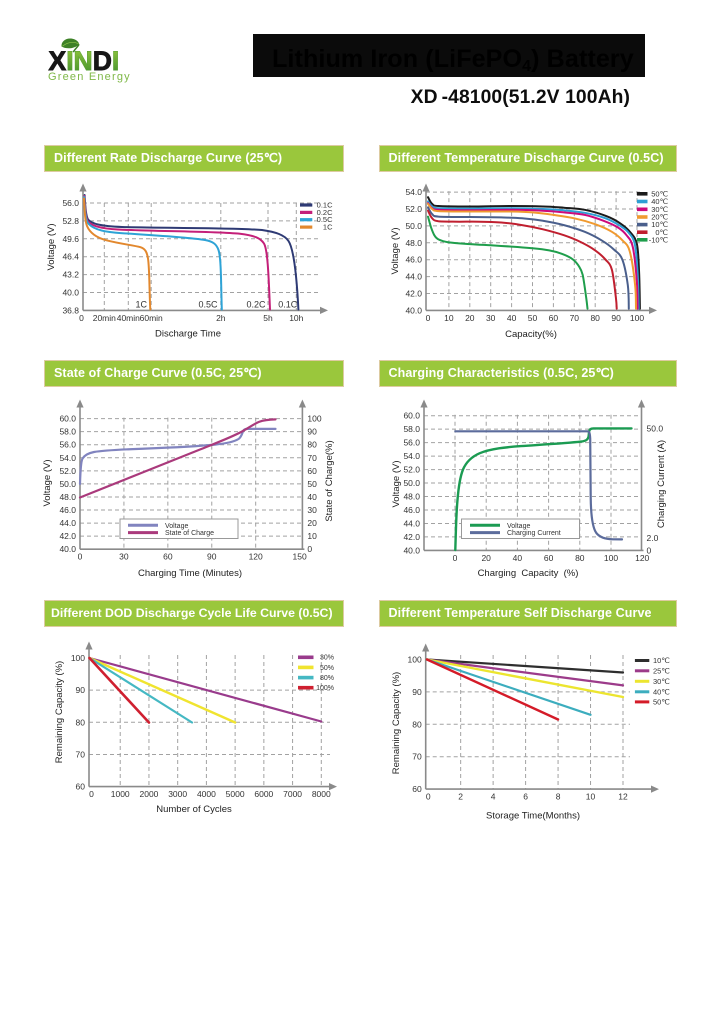 The width and height of the screenshot is (724, 1024). Describe the element at coordinates (413, 243) in the screenshot. I see `svg-text: 48.0` at that location.